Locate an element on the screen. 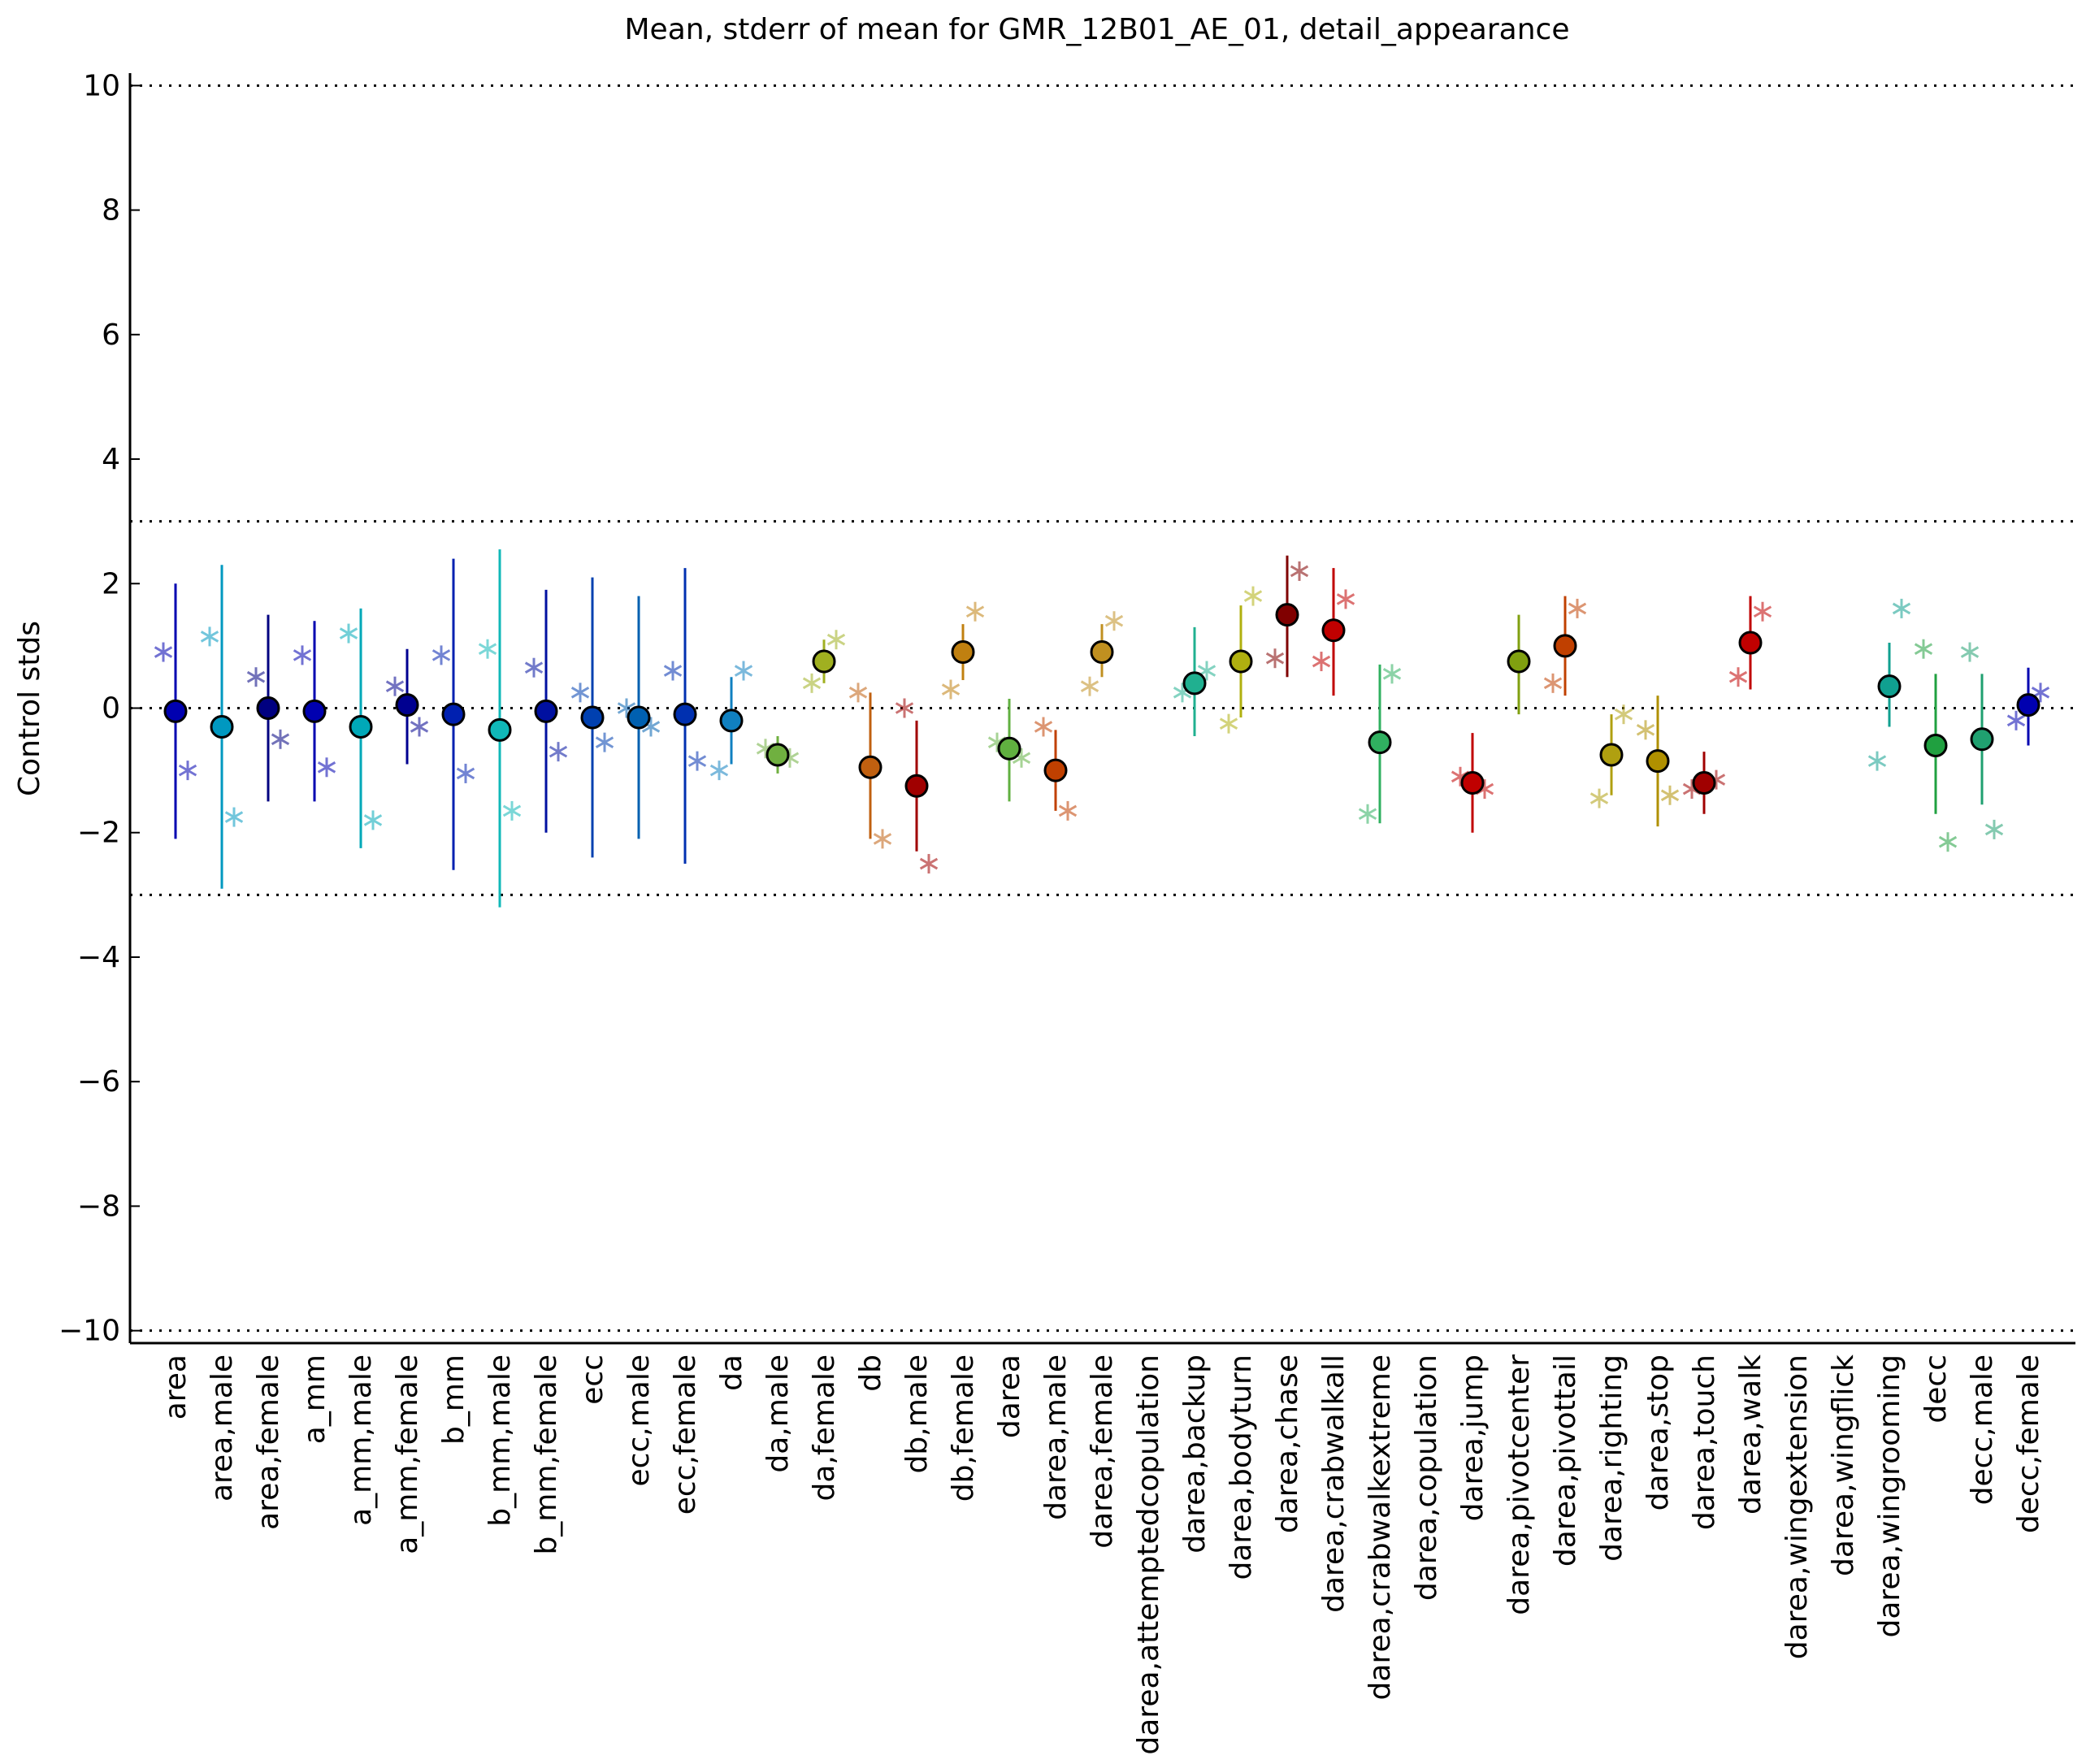 Image resolution: width=2086 pixels, height=1764 pixels. x-tick-label: a_mm,male is located at coordinates (361, 1440).